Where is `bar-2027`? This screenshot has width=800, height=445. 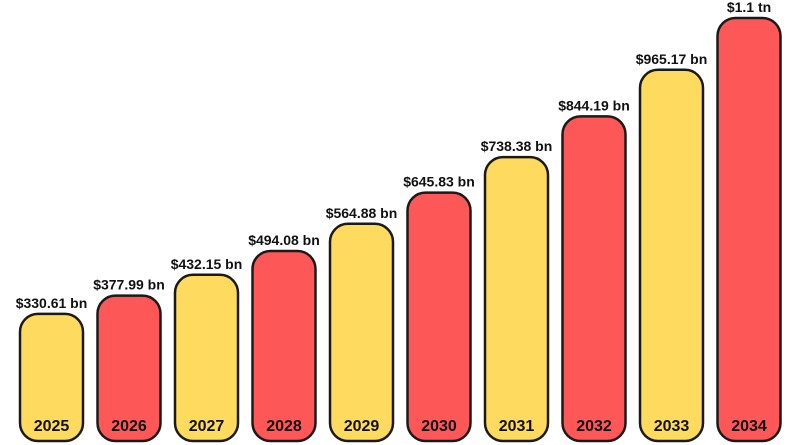 bar-2027 is located at coordinates (206, 358).